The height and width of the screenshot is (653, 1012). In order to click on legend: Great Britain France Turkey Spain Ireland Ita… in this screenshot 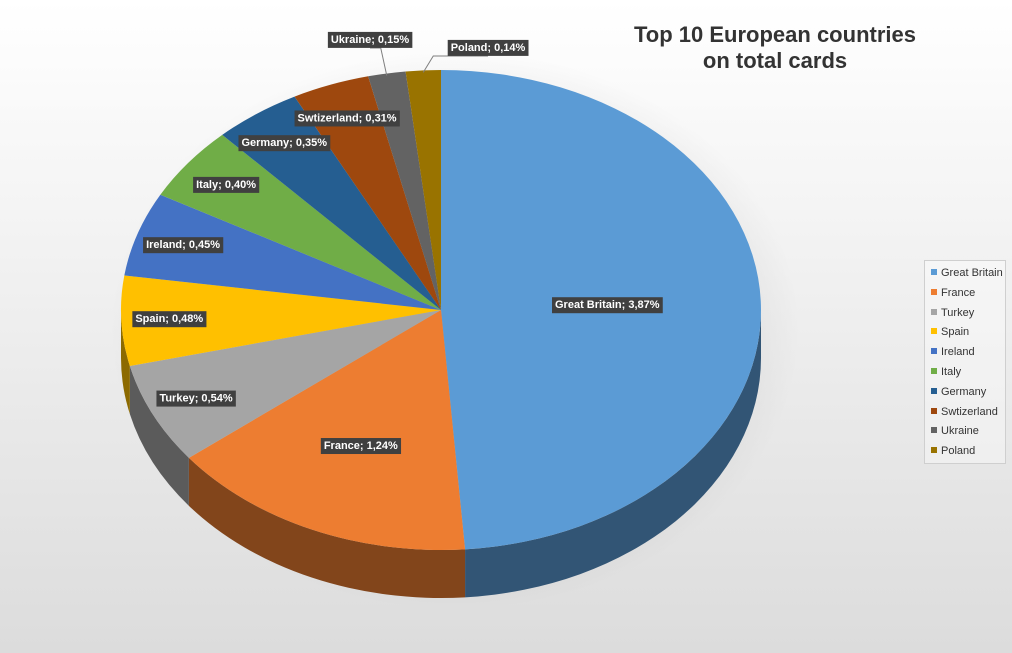, I will do `click(965, 362)`.